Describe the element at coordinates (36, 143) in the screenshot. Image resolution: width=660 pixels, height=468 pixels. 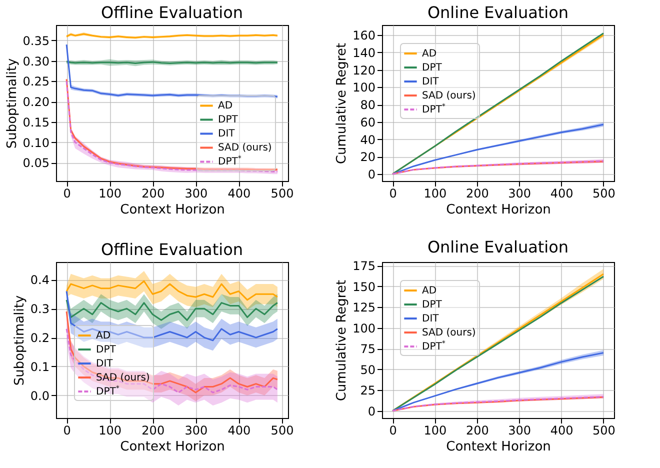
I see `y-tick-label: 0.10` at that location.